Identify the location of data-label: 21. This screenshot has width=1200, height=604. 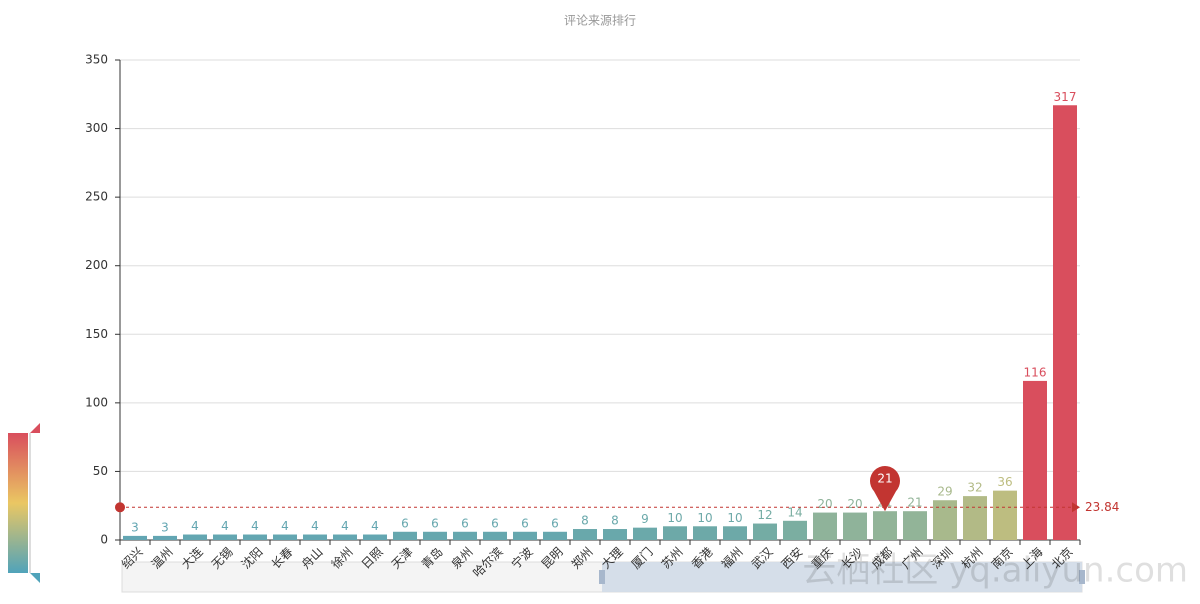
(914, 503).